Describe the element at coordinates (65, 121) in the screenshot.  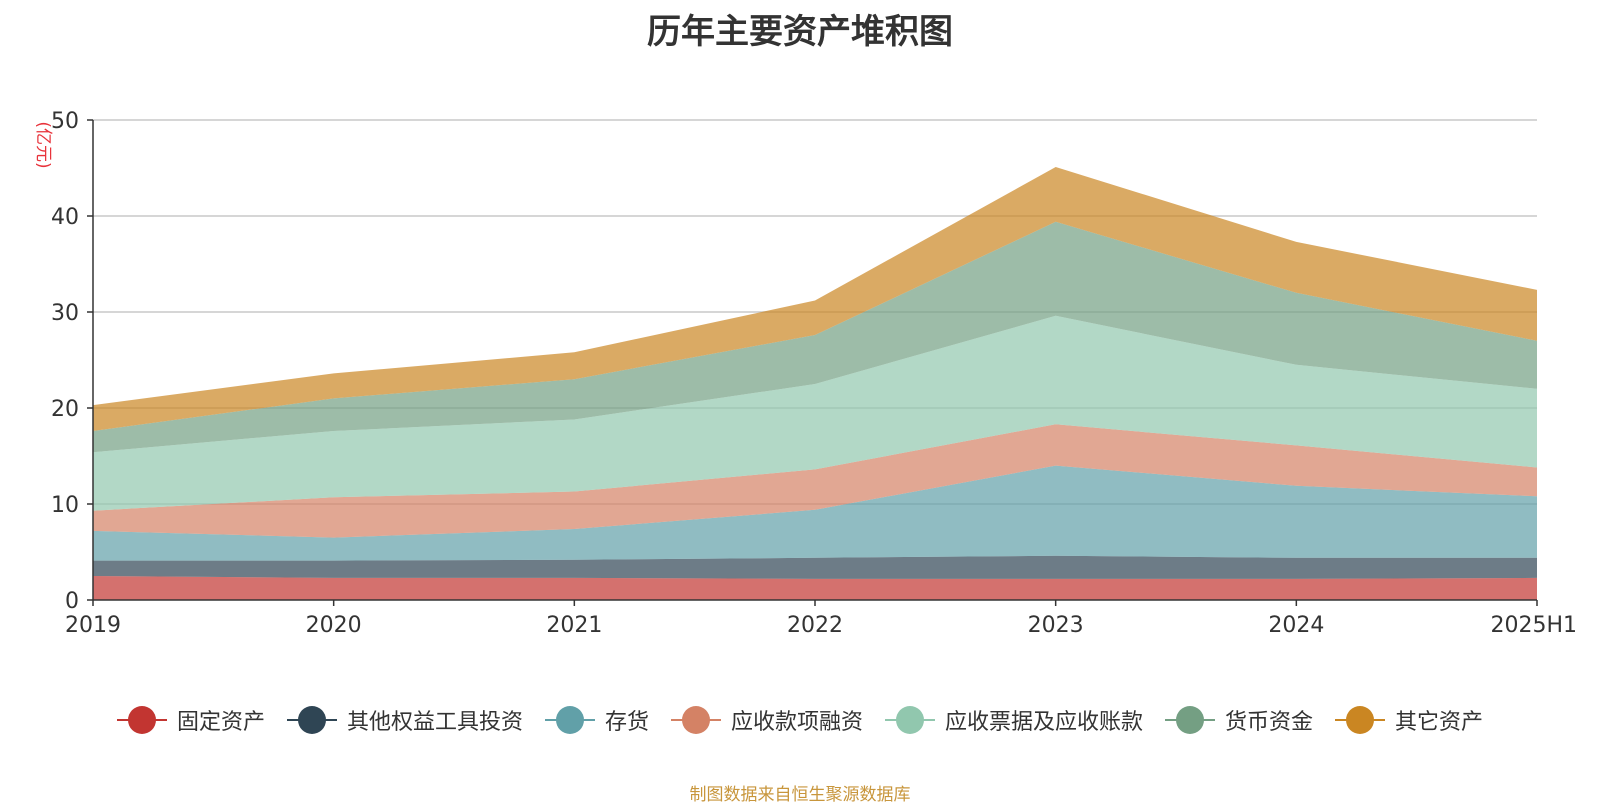
I see `y-tick-label-50: 50` at that location.